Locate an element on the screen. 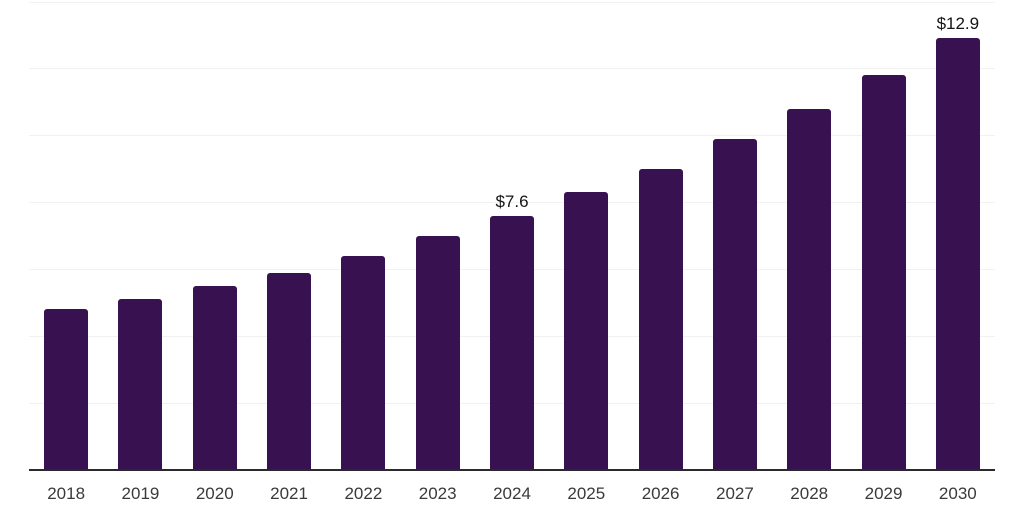 This screenshot has width=1024, height=512. x-axis-tick-label-2021: 2021 is located at coordinates (289, 493).